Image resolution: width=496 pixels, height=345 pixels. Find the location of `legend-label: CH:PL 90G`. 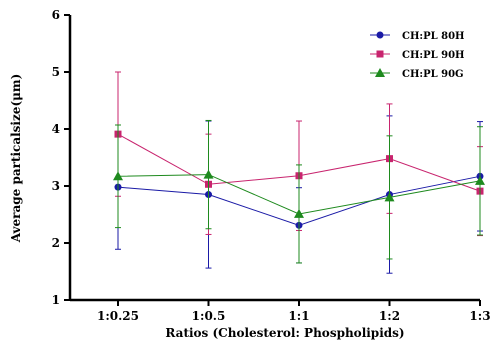

legend-label: CH:PL 90G is located at coordinates (433, 74).